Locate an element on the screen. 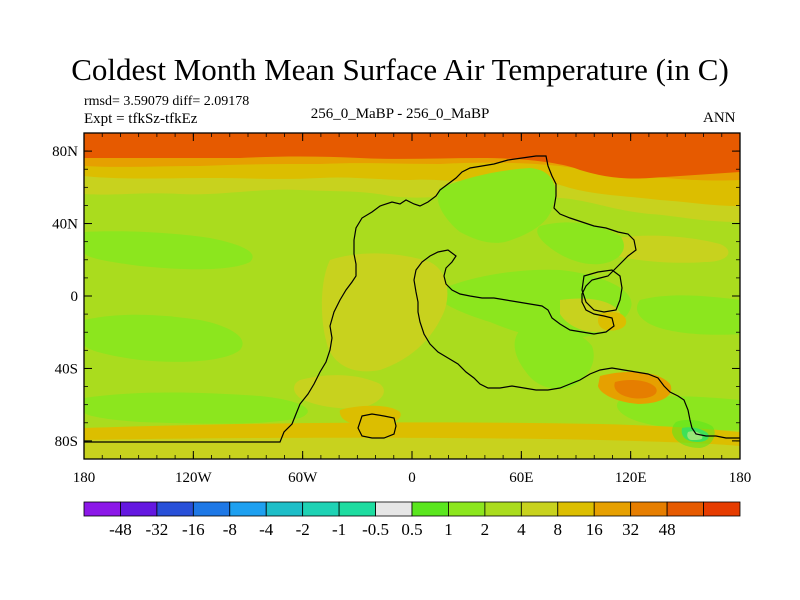 The width and height of the screenshot is (800, 600). lat-tick-label: 0 is located at coordinates (75, 297).